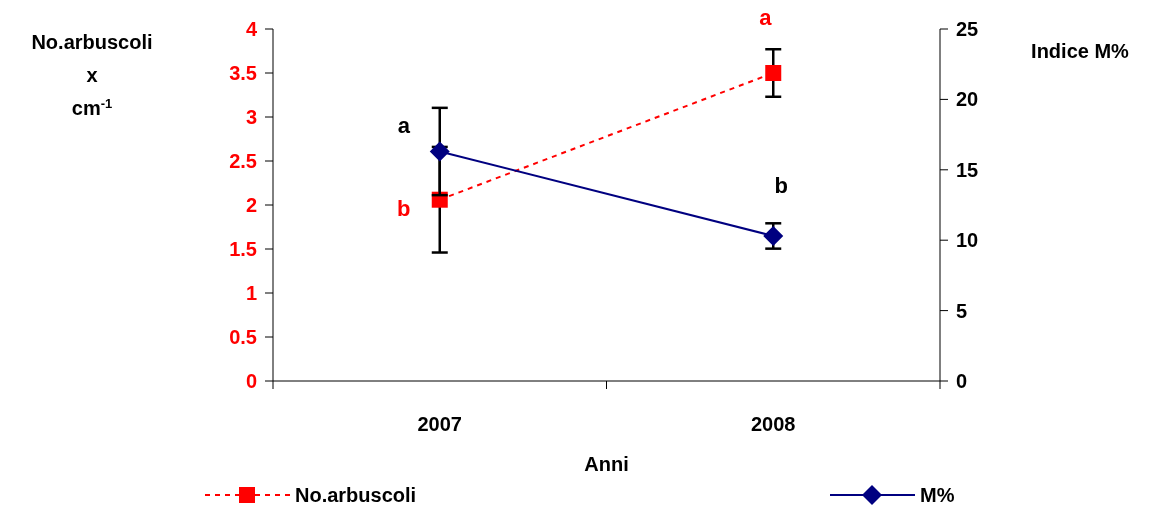 The image size is (1151, 508). I want to click on y2-tick-label: 5, so click(962, 310).